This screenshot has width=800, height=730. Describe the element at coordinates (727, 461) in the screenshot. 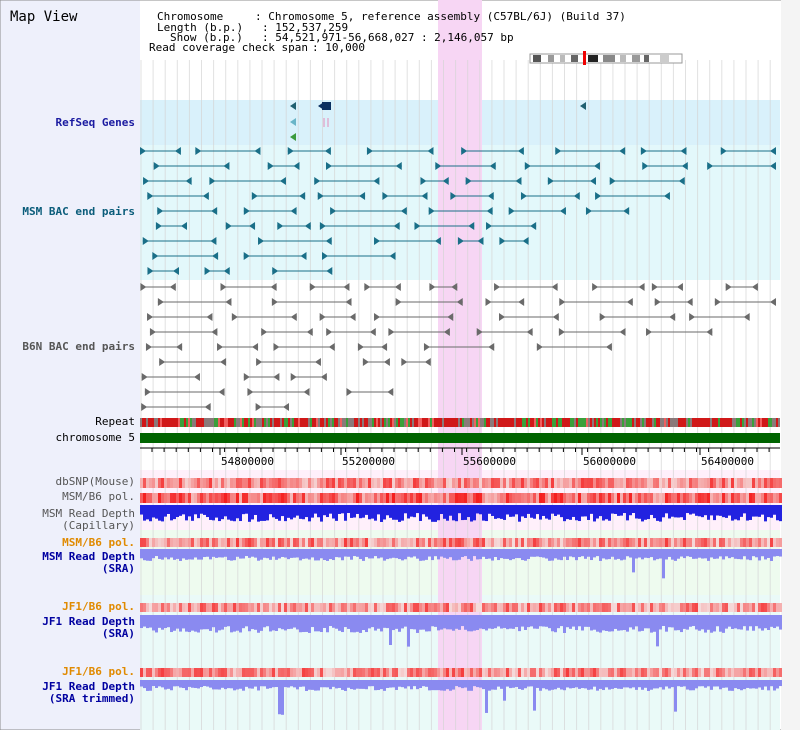

I see `axis-tick-label: 56400000` at that location.